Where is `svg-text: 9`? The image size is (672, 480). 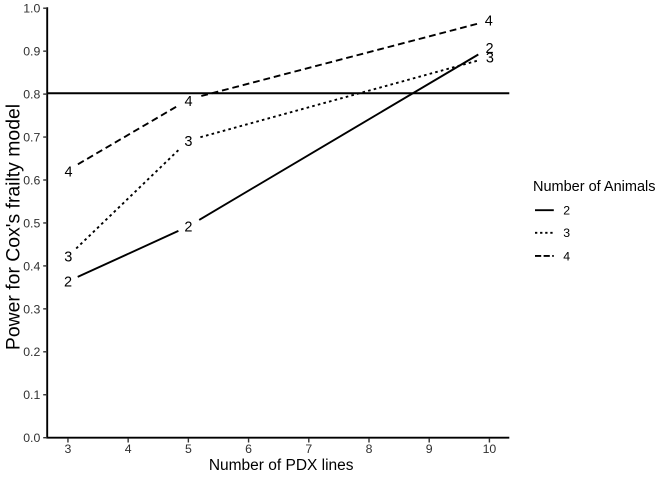
svg-text: 9 is located at coordinates (429, 449).